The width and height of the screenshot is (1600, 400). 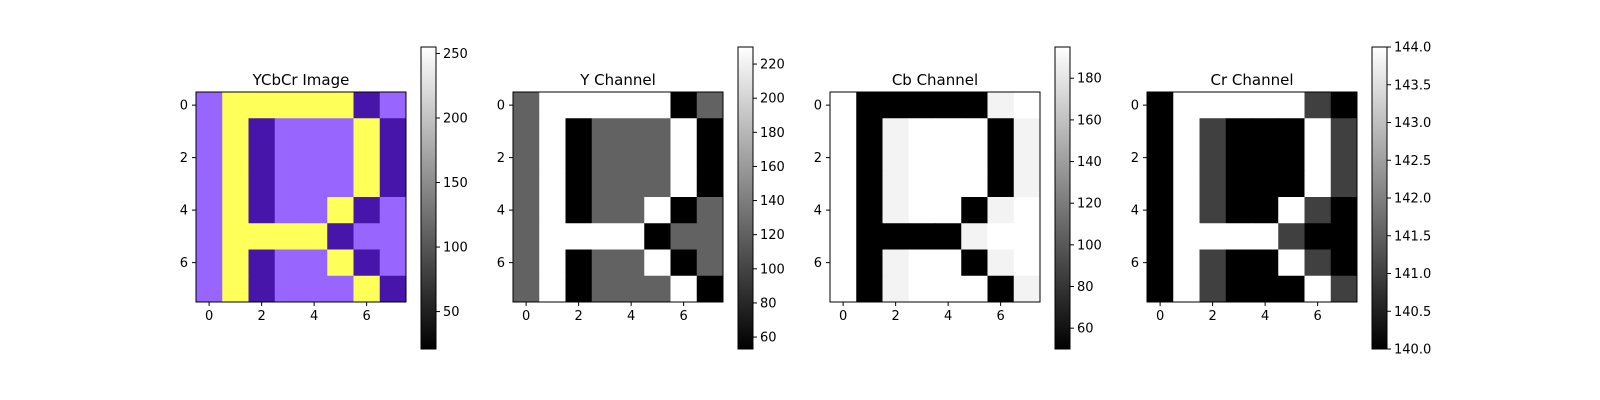 I want to click on colorbar-tick-label: 144.0, so click(x=1412, y=48).